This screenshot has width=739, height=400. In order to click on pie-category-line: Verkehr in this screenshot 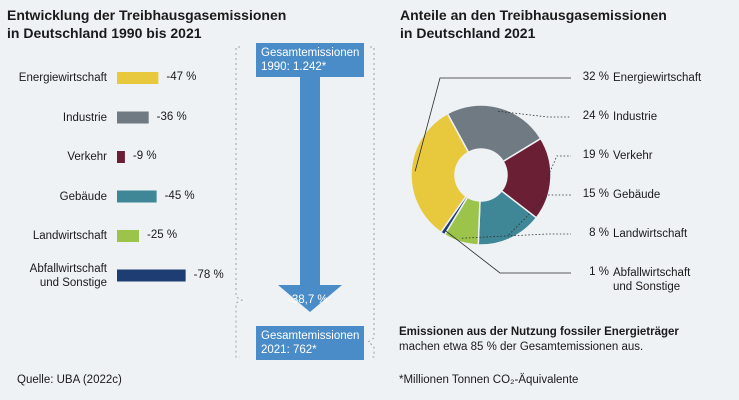, I will do `click(633, 156)`.